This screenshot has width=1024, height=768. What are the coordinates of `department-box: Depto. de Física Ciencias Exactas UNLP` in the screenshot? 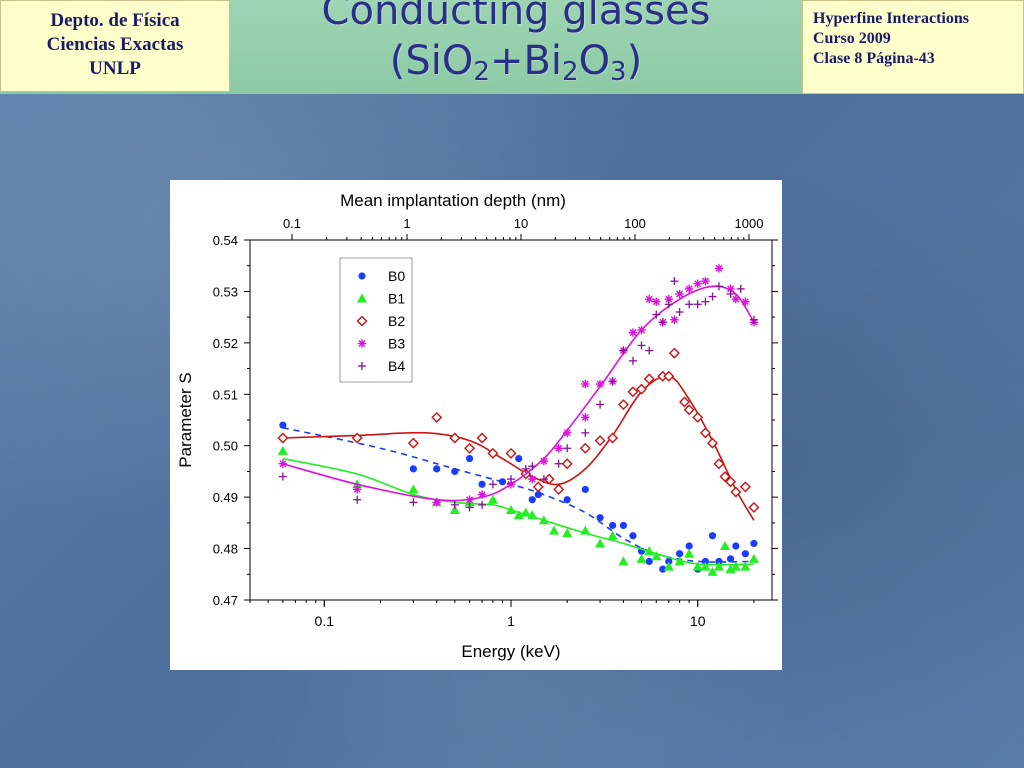 It's located at (115, 46).